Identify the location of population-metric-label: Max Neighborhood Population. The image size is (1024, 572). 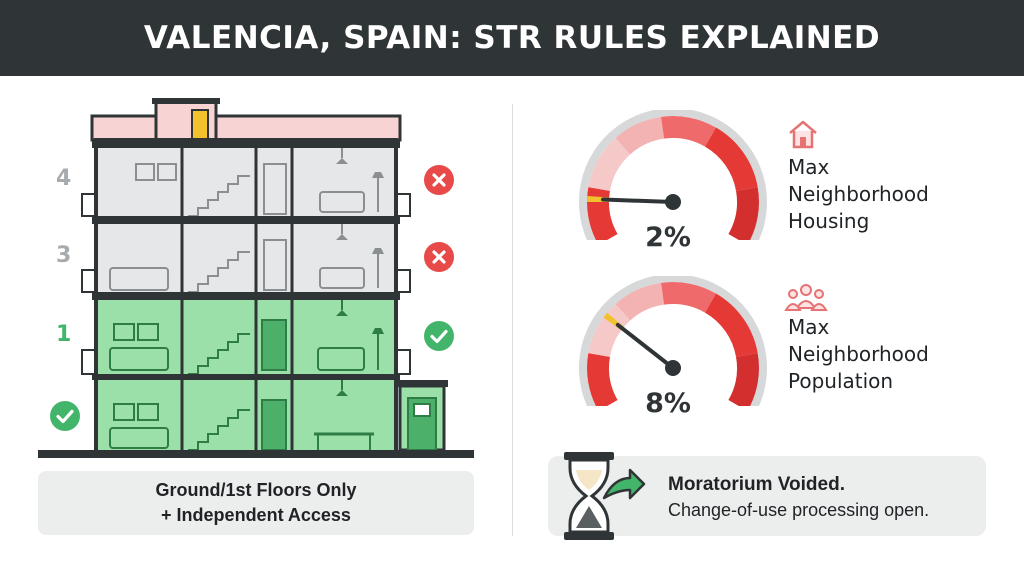
(858, 354).